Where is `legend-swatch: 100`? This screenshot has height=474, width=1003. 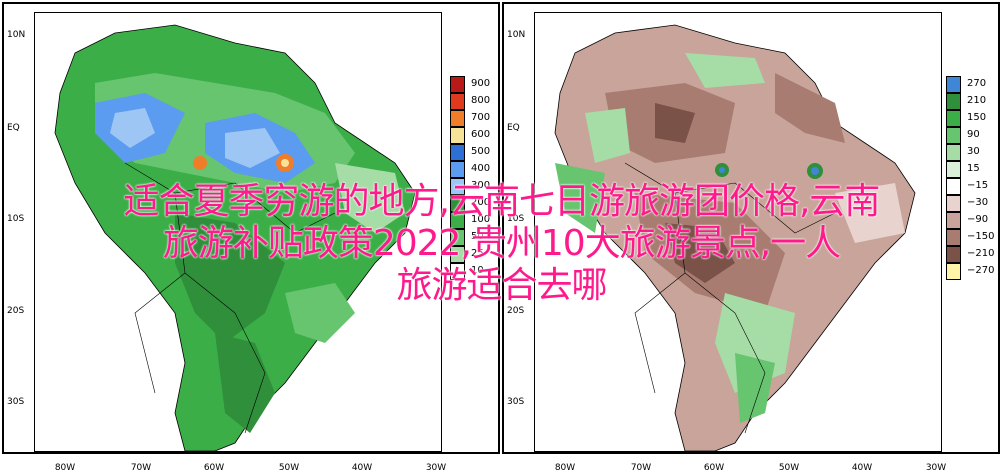
legend-swatch: 100 is located at coordinates (470, 220).